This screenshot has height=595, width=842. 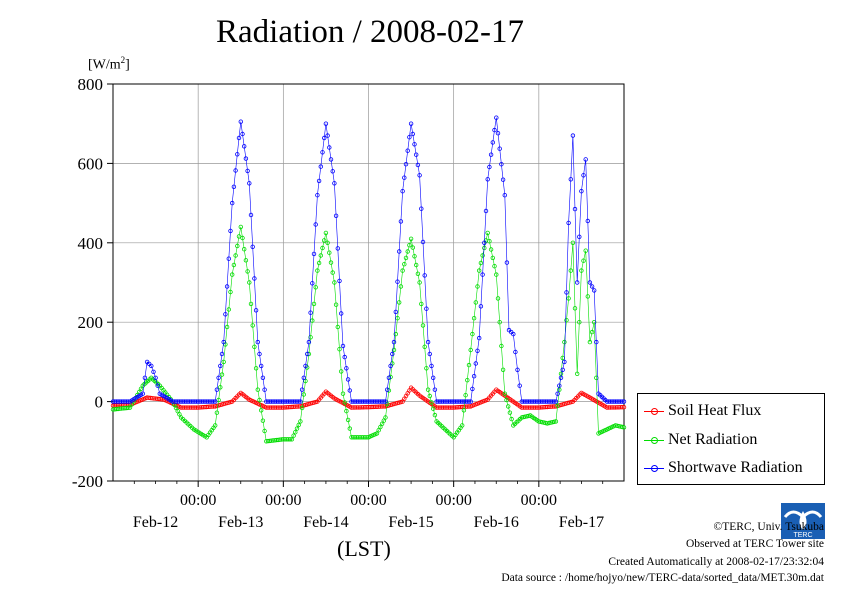 What do you see at coordinates (754, 544) in the screenshot?
I see `footer-observed: Observed at TERC Tower site` at bounding box center [754, 544].